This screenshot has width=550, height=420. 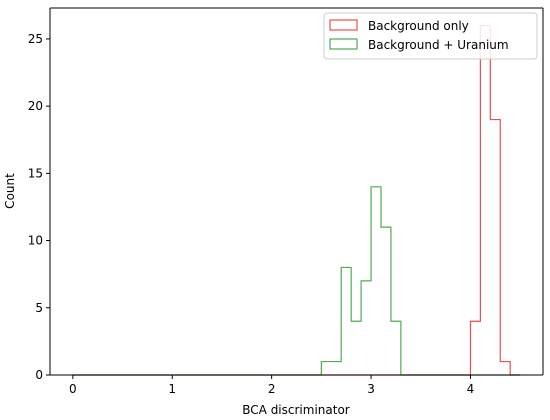 What do you see at coordinates (418, 26) in the screenshot?
I see `legend-label-1: Background only` at bounding box center [418, 26].